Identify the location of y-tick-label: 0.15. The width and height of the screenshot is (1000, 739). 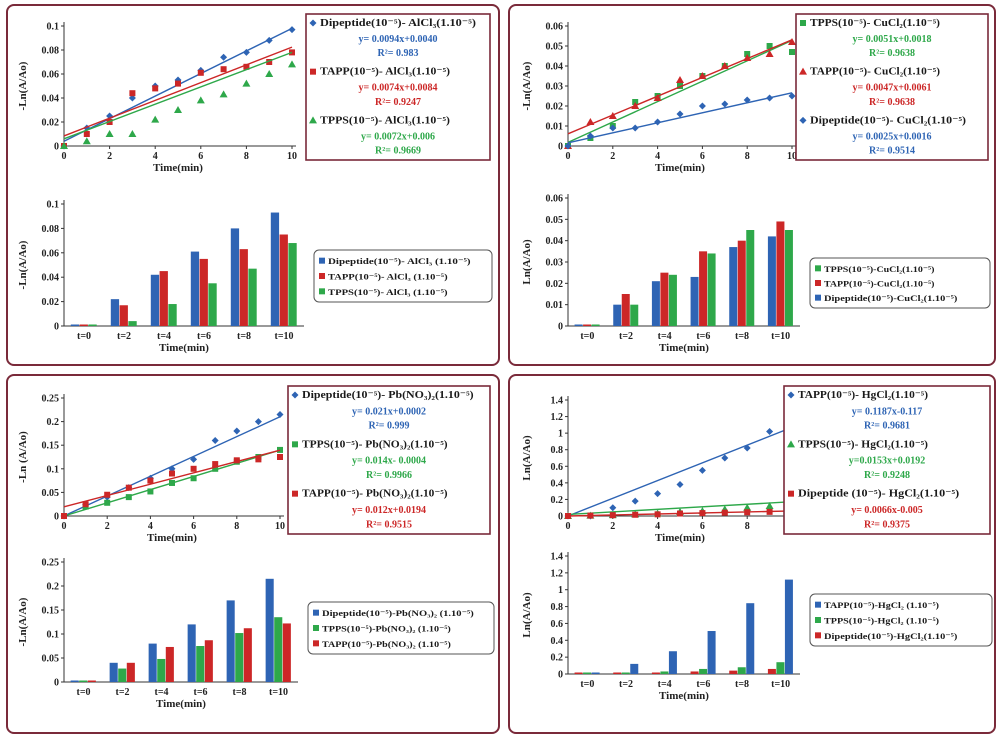
(51, 611).